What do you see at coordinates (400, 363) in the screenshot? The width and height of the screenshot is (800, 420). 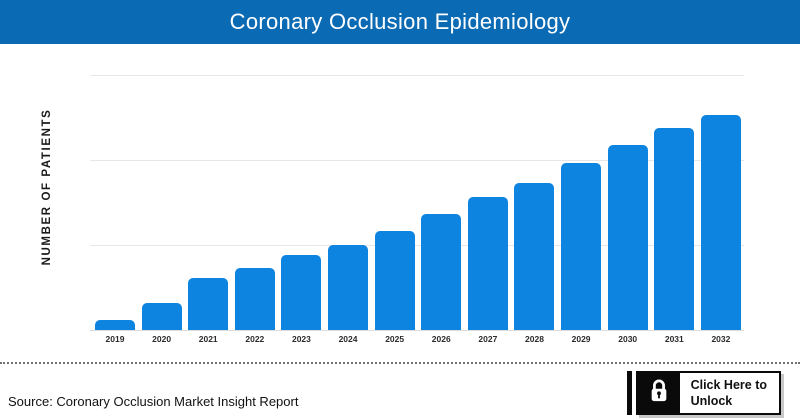 I see `dotted-divider` at bounding box center [400, 363].